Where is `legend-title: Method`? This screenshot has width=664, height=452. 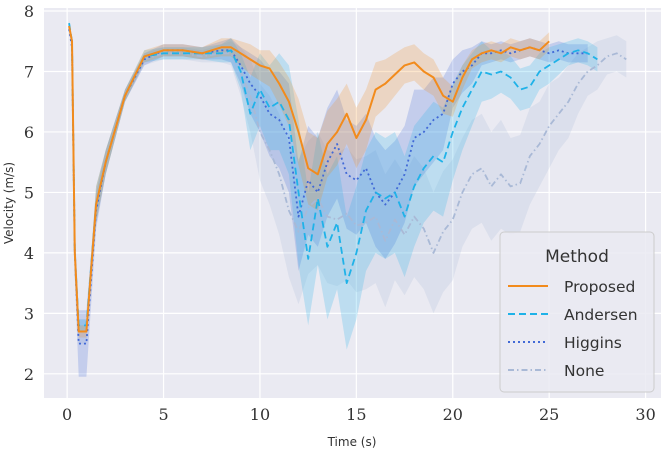
legend-title: Method is located at coordinates (577, 257).